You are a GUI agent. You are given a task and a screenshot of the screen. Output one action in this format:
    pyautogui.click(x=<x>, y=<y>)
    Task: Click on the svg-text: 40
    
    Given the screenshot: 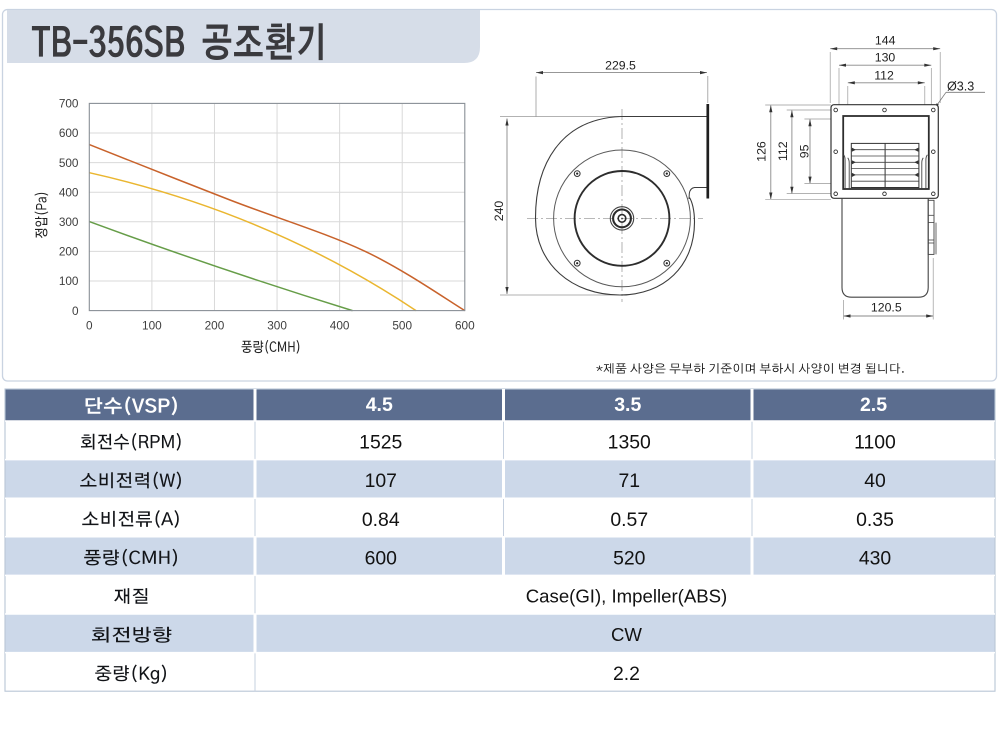 What is the action you would take?
    pyautogui.click(x=875, y=481)
    